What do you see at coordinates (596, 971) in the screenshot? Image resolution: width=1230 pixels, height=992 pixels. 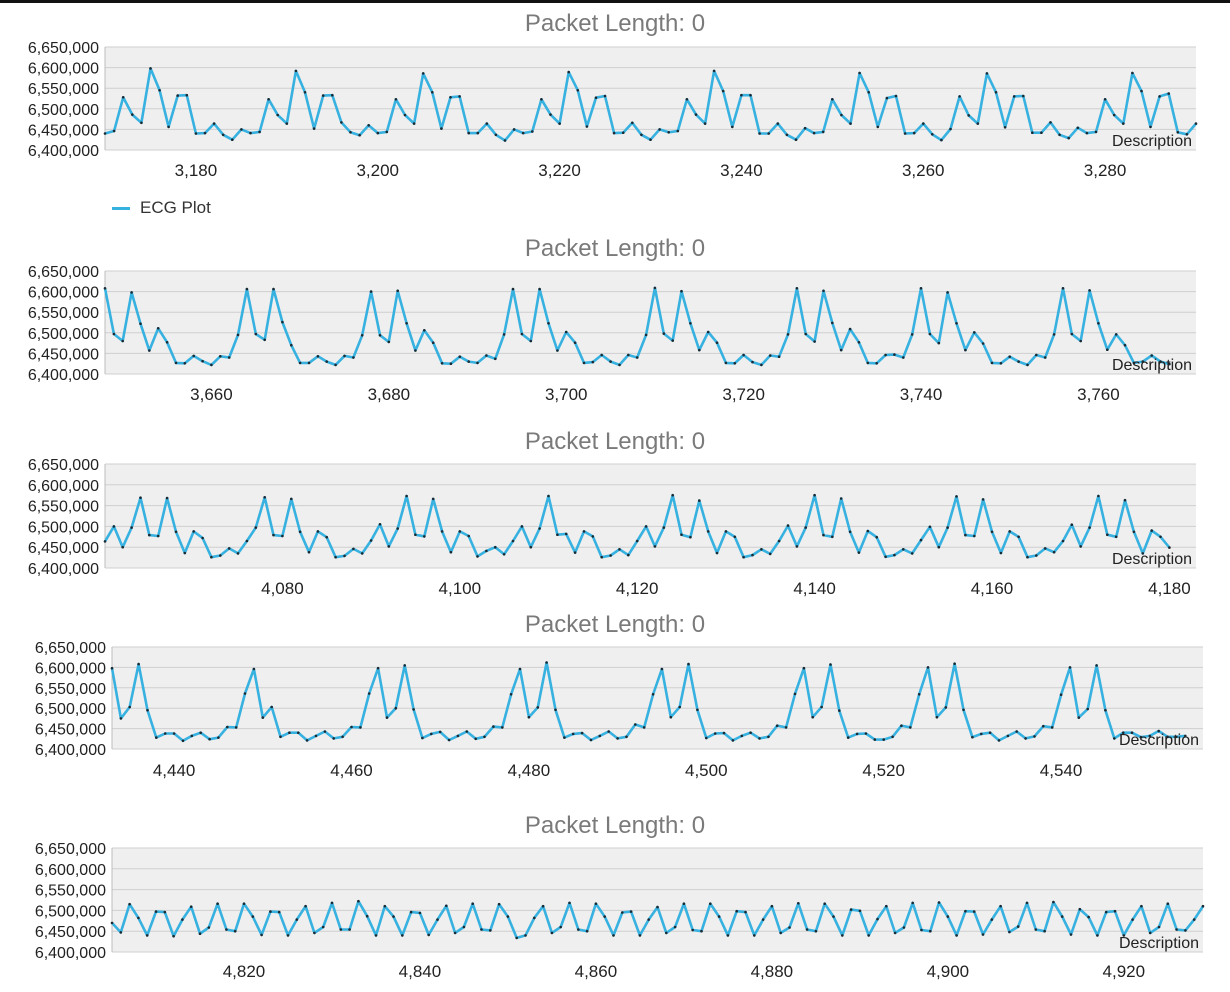 I see `x-tick-label: 4,860` at bounding box center [596, 971].